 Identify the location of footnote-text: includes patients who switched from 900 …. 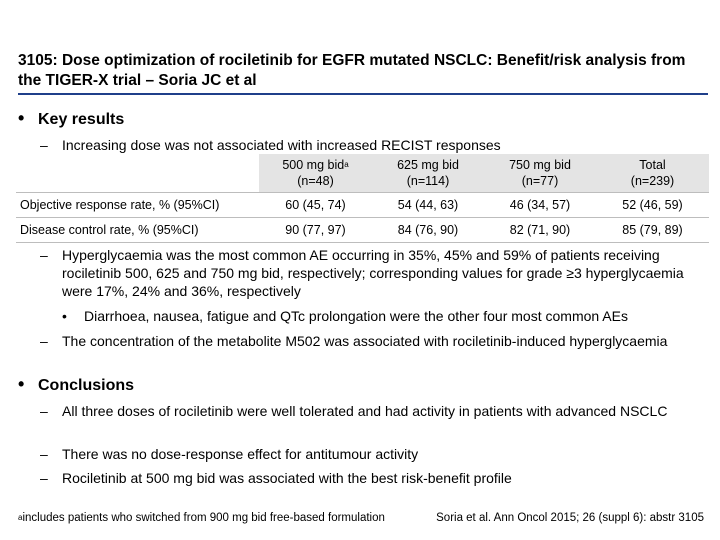
(203, 518).